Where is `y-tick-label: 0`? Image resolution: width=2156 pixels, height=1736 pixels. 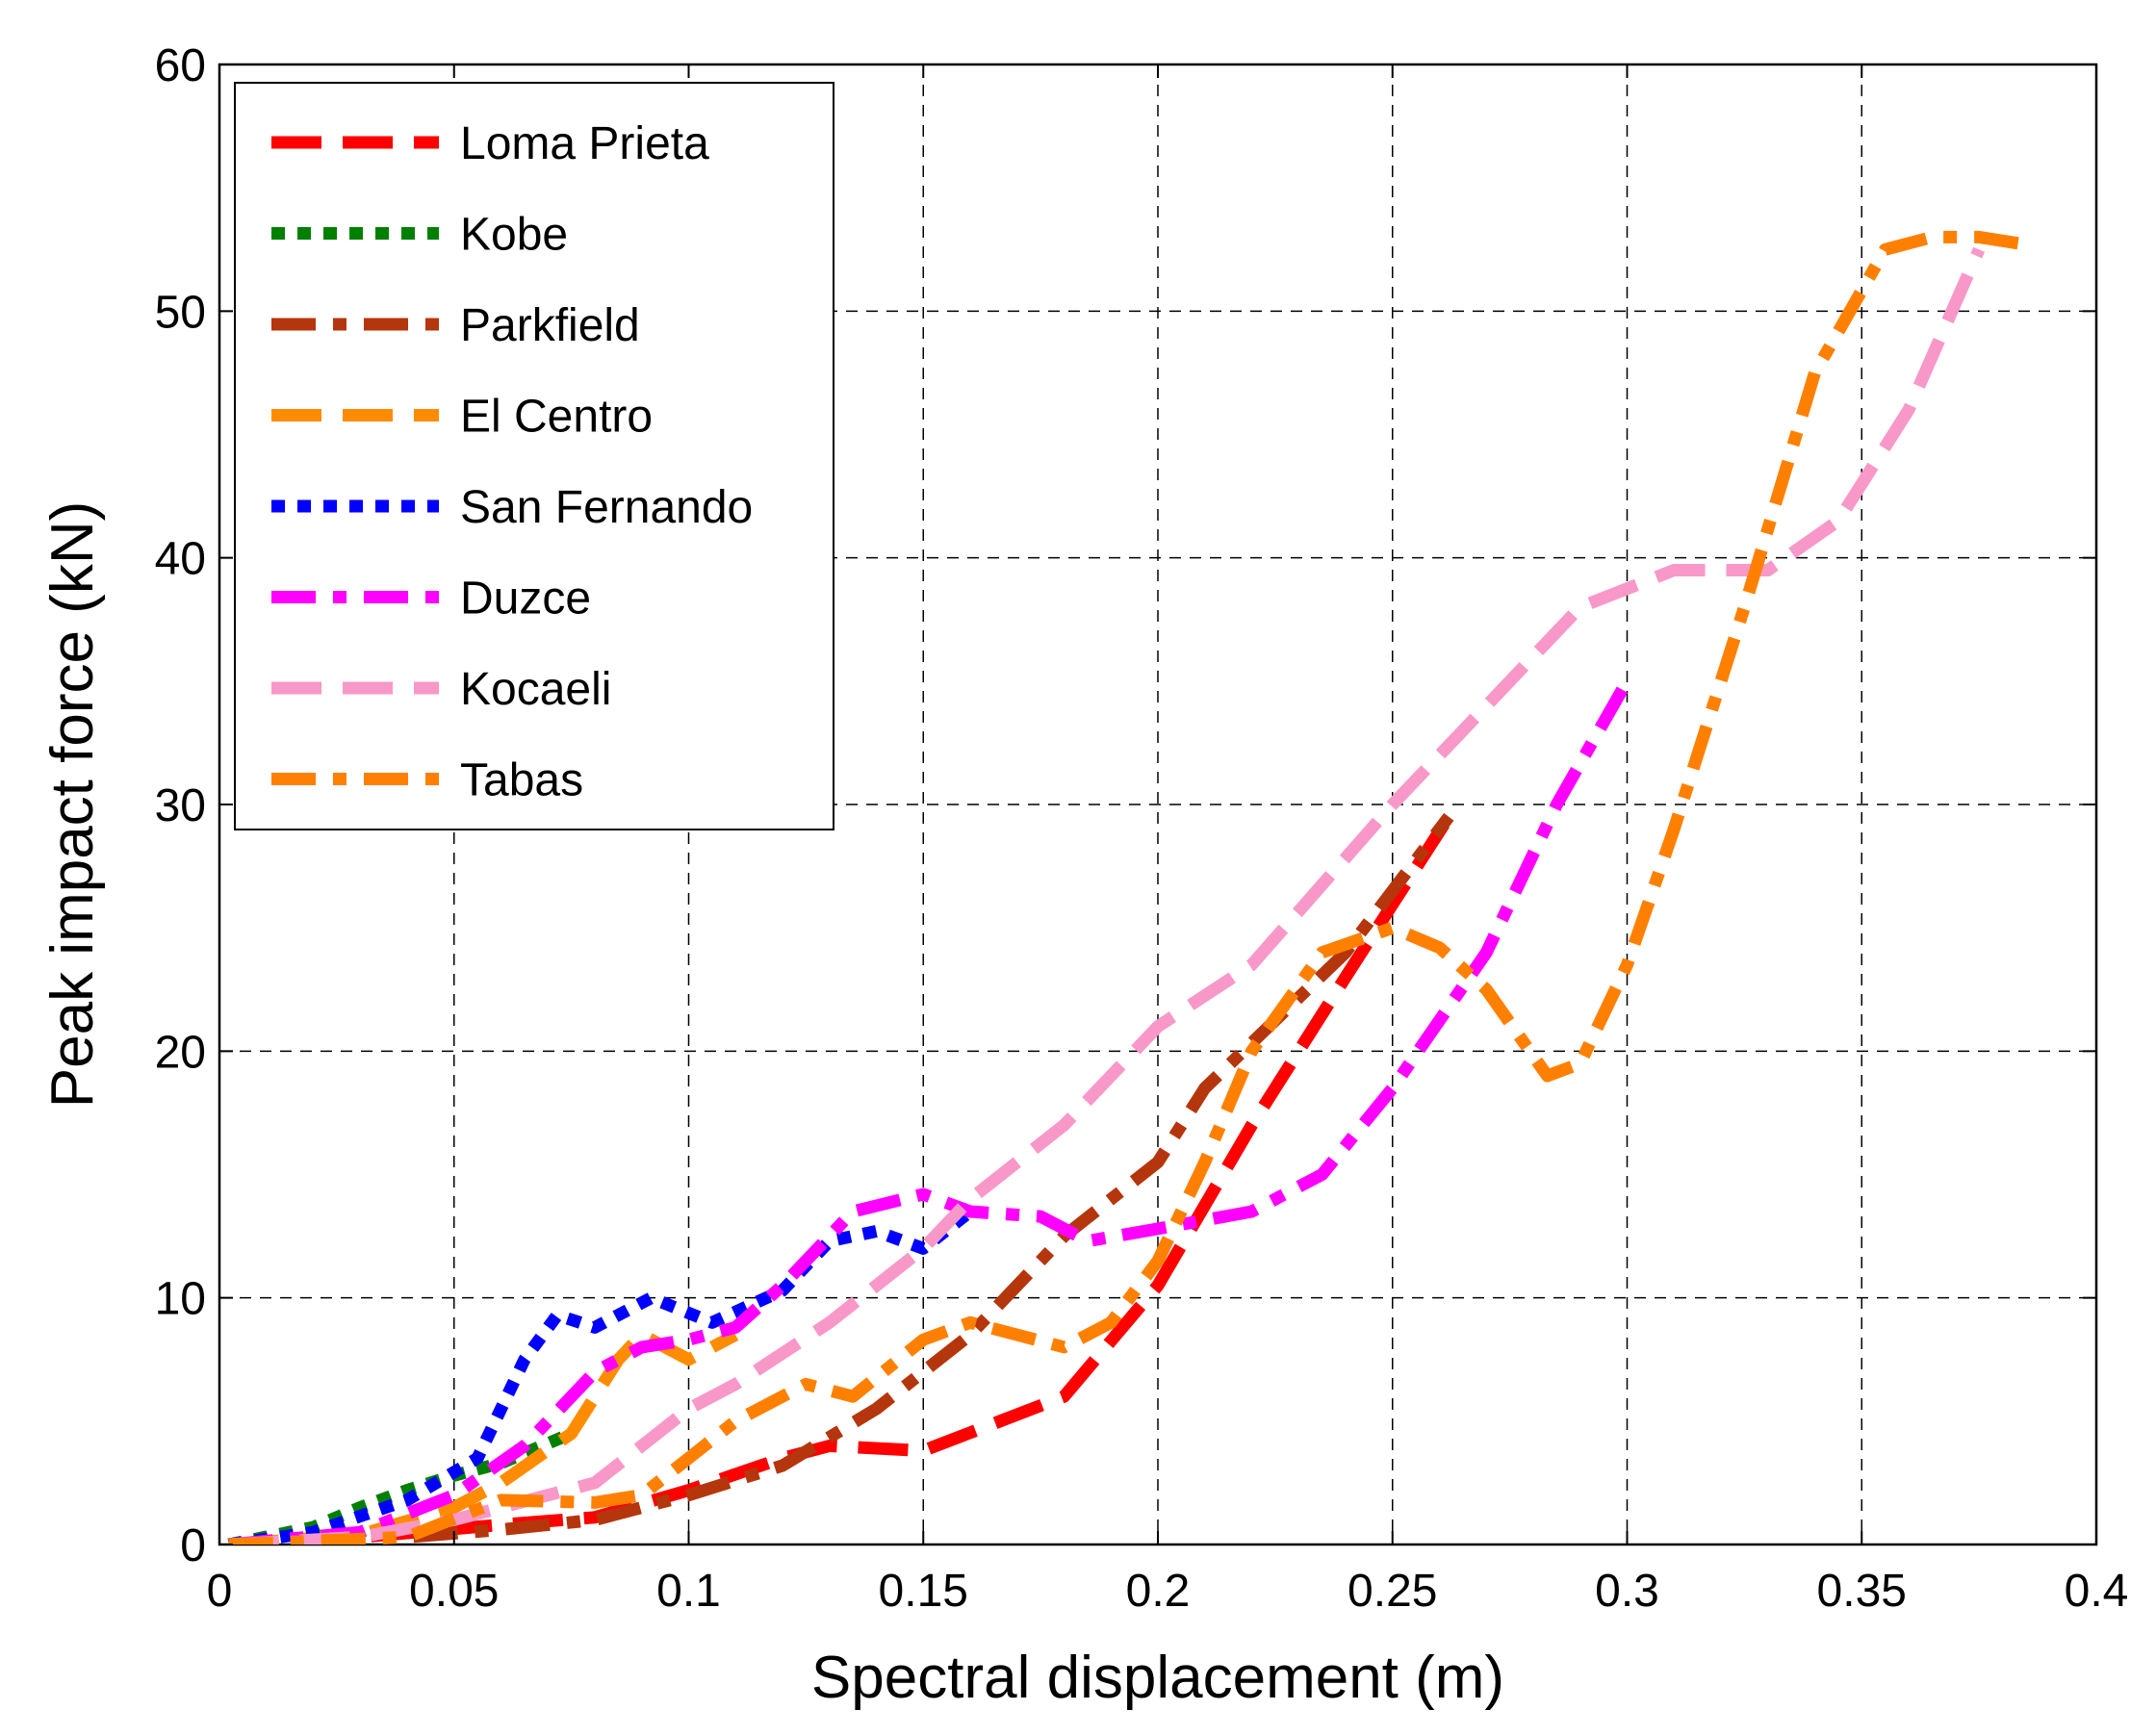 y-tick-label: 0 is located at coordinates (193, 1545).